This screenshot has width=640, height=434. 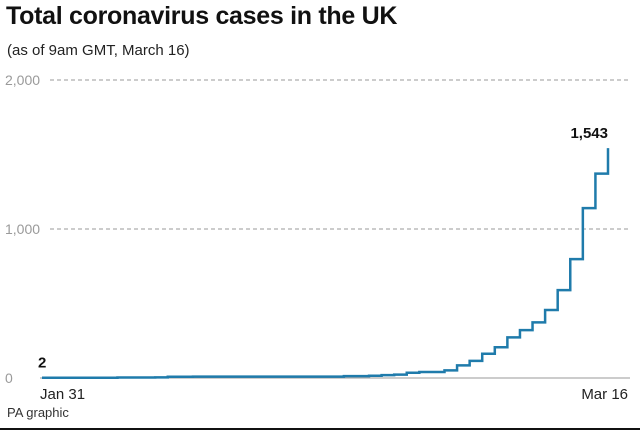 I want to click on data-label-start: 2, so click(x=42, y=363).